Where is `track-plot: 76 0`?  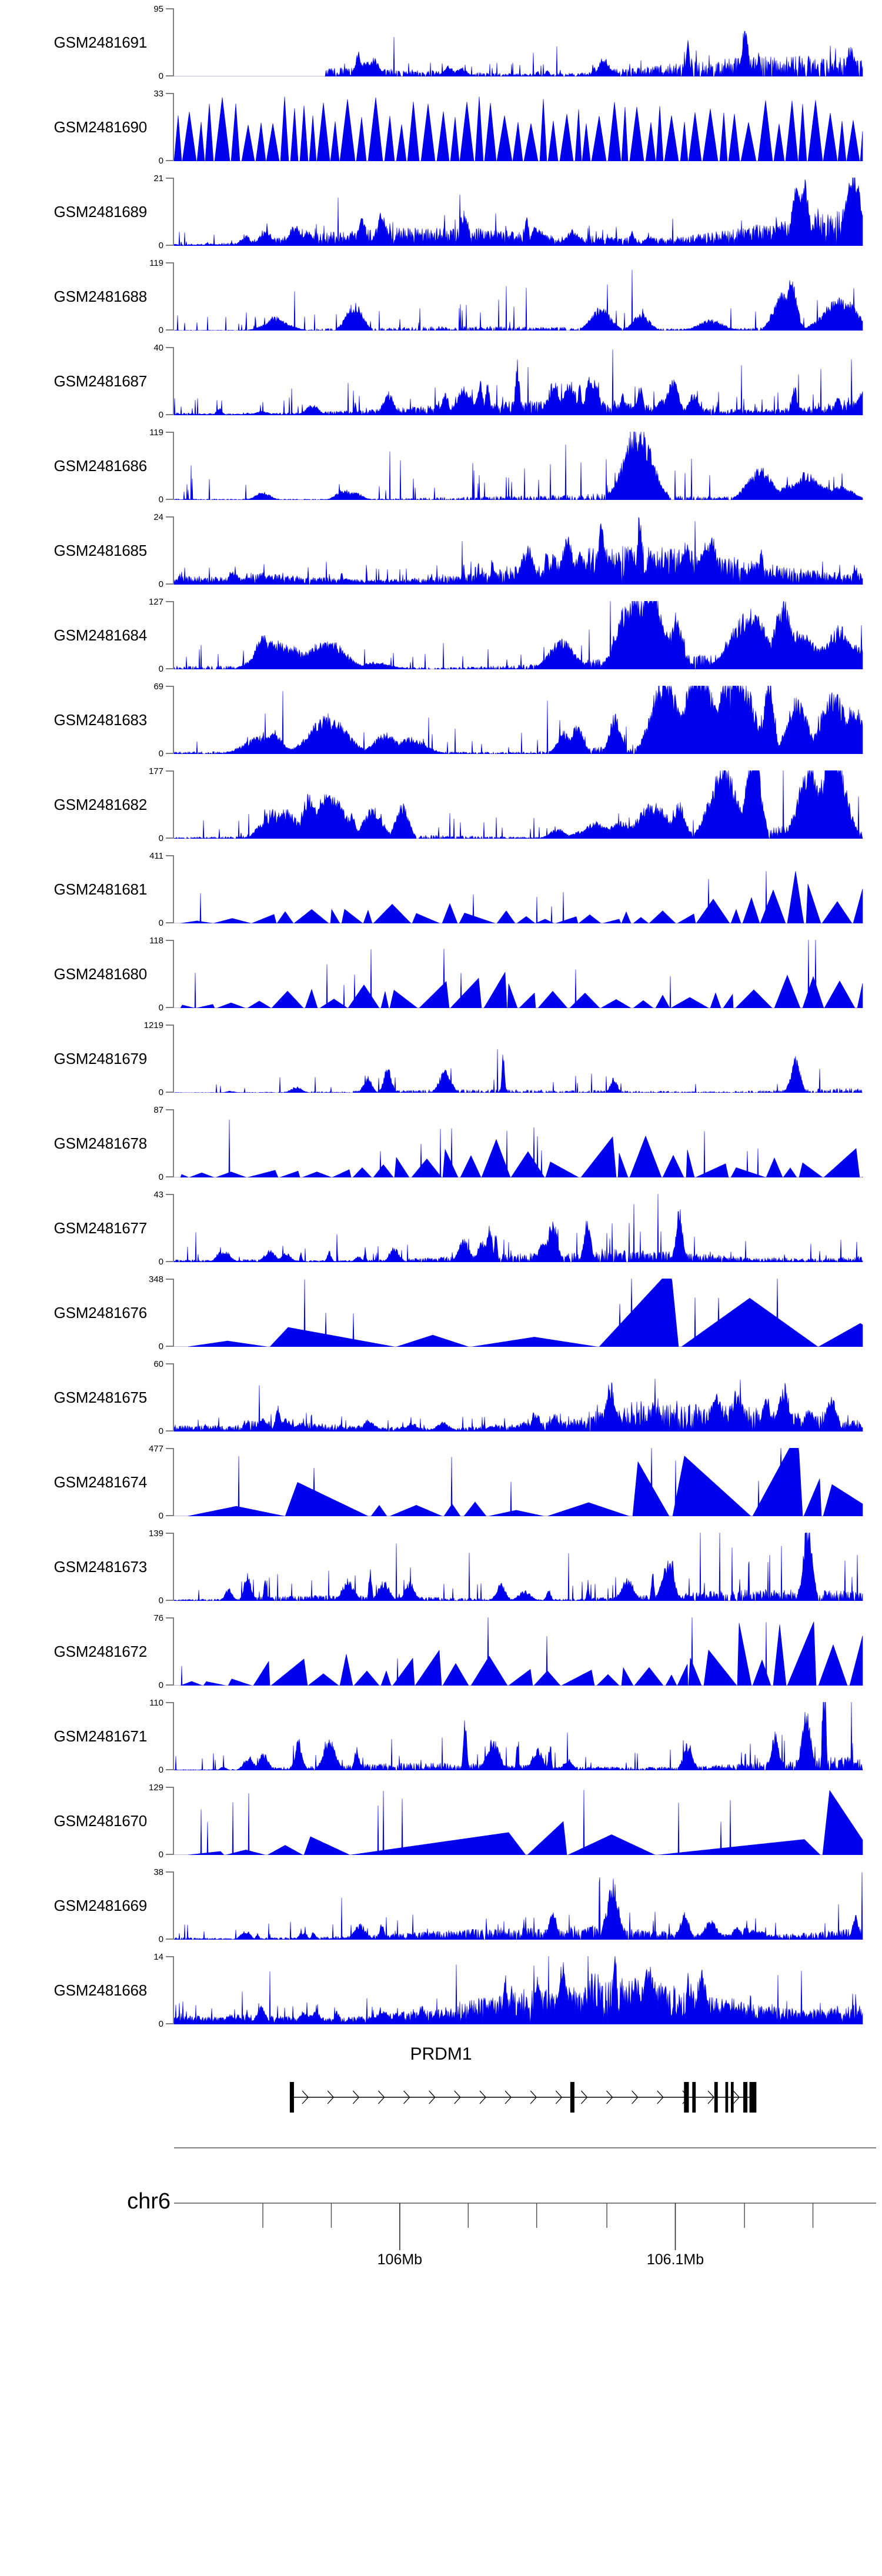 track-plot: 76 0 is located at coordinates (508, 1652).